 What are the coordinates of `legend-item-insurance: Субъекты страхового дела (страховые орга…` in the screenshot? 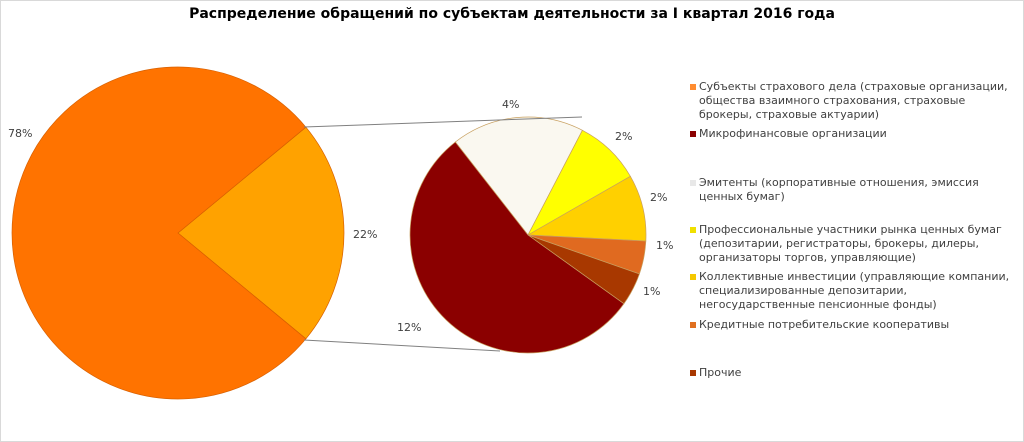 It's located at (854, 101).